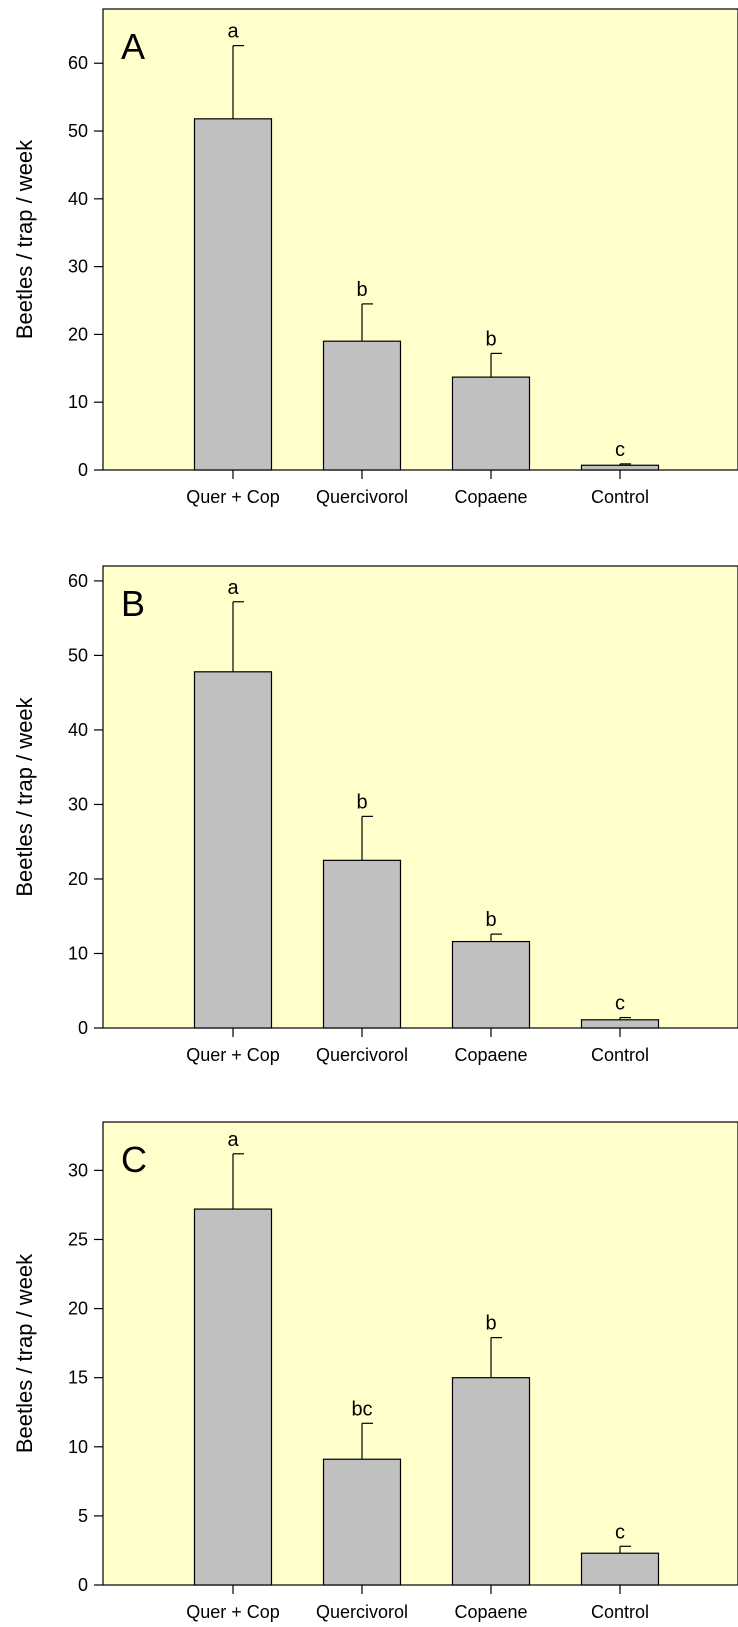 This screenshot has height=1627, width=738. Describe the element at coordinates (78, 1378) in the screenshot. I see `y-tick-label: 15` at that location.